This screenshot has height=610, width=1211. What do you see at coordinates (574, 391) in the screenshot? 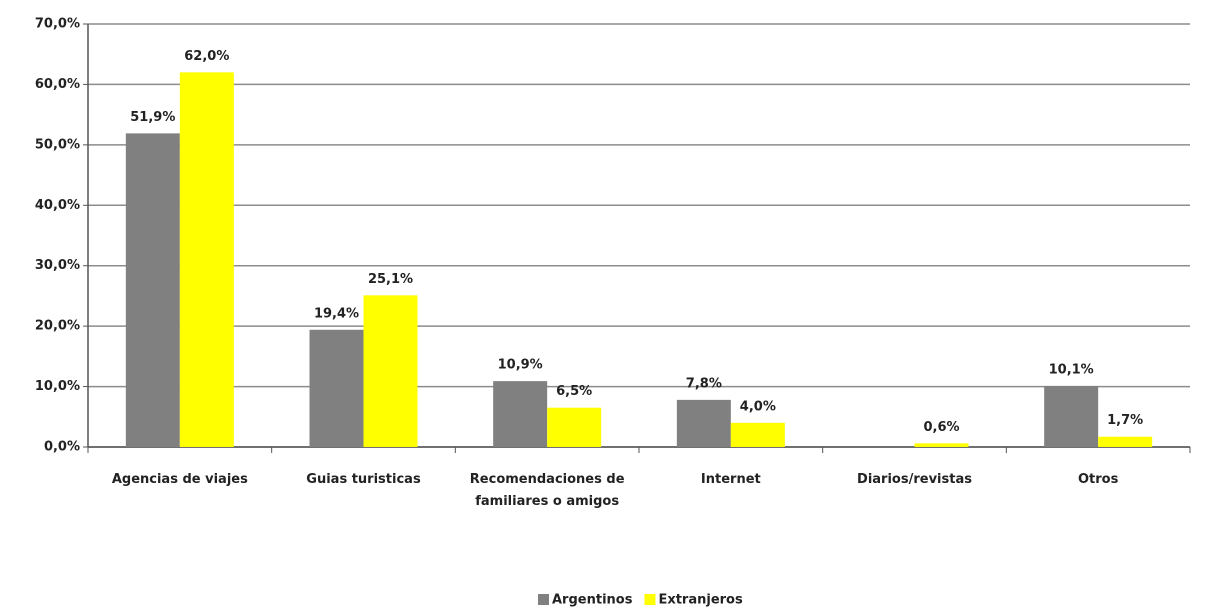
I see `value-label: 6,5%` at bounding box center [574, 391].